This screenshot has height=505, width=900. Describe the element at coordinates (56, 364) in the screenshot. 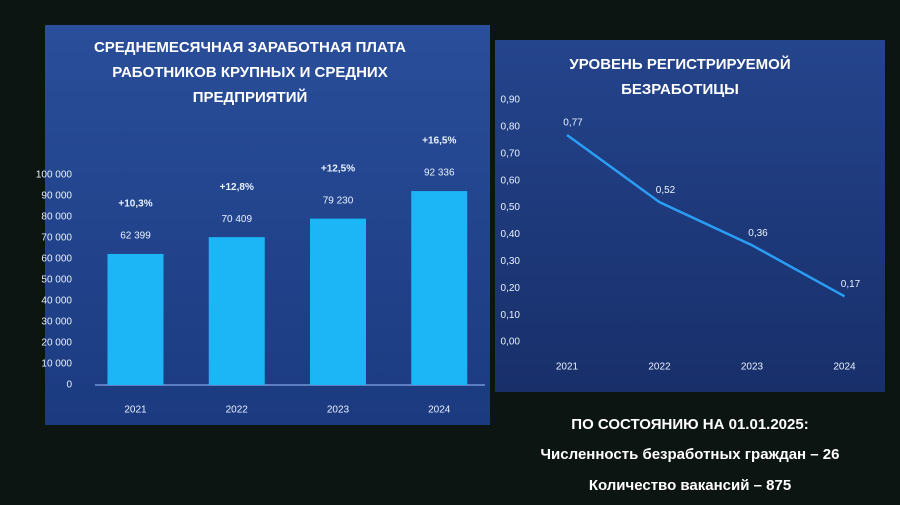

I see `y-tick-label: 10 000` at that location.